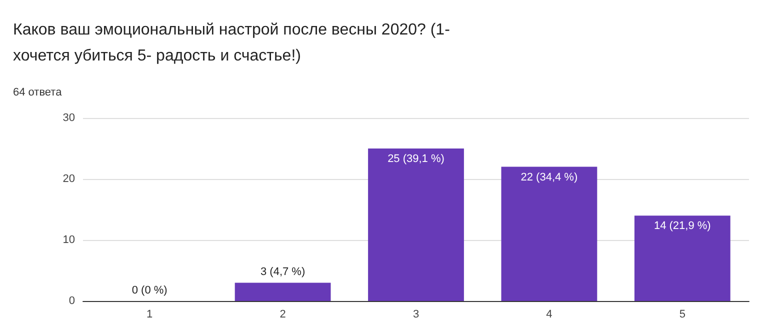  What do you see at coordinates (38, 92) in the screenshot?
I see `chart-subtitle: 64 ответа` at bounding box center [38, 92].